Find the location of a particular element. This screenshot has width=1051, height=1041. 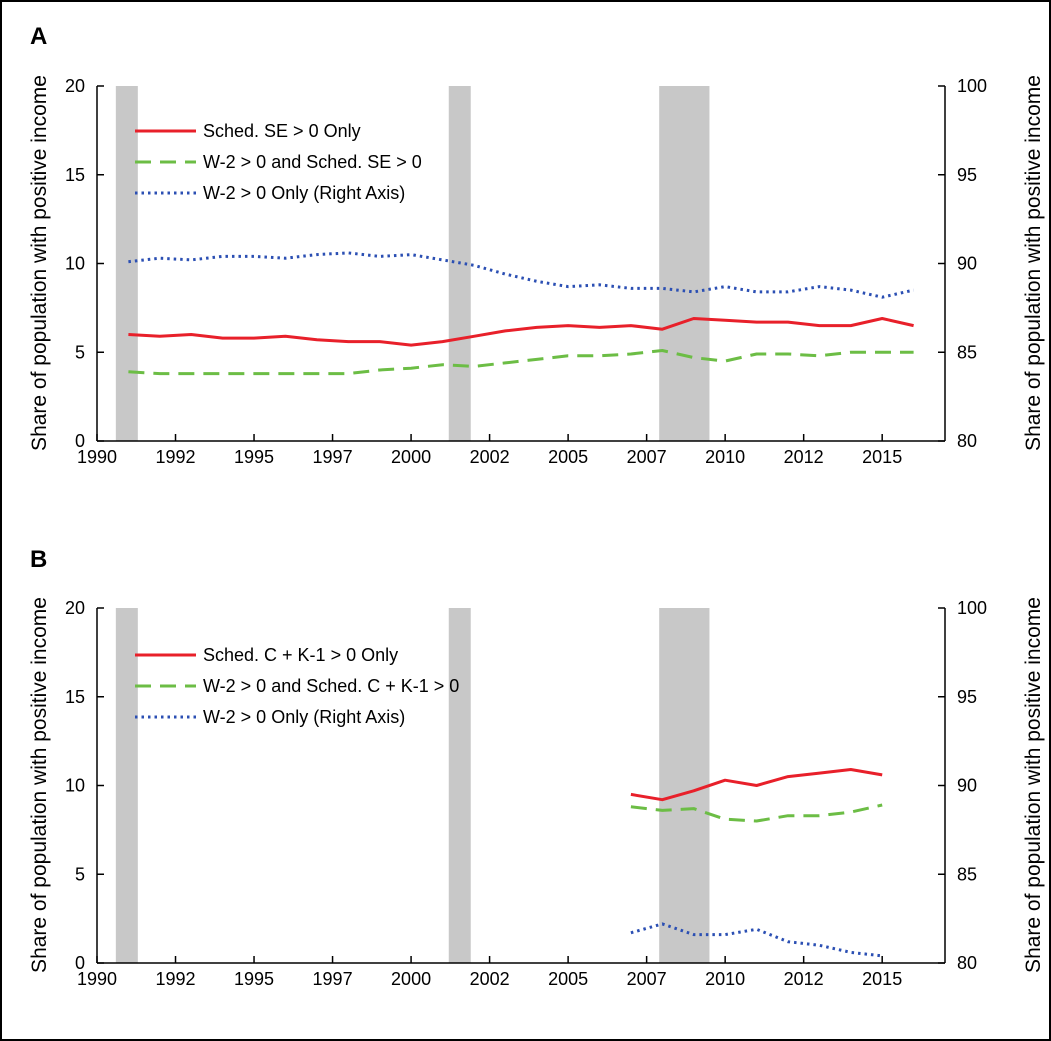

panel-a-legend-label-0: Sched. SE > 0 Only is located at coordinates (282, 131).